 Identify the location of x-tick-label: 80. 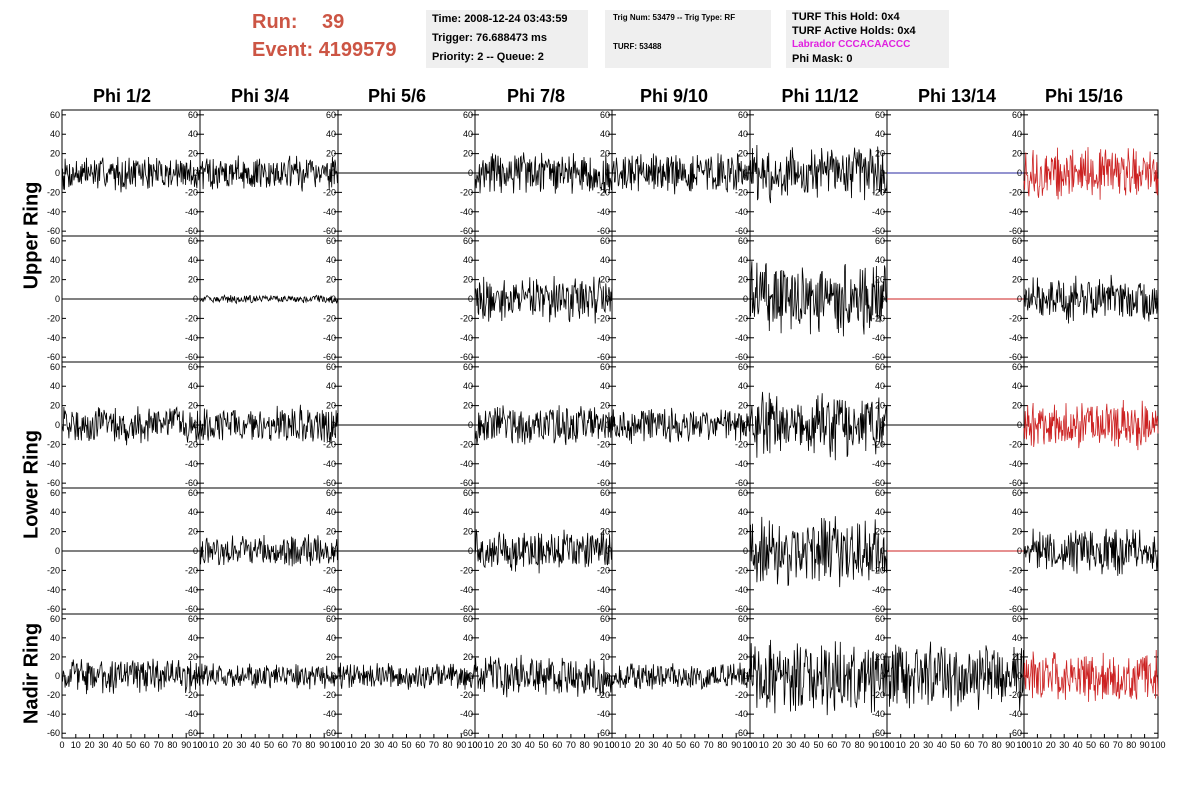
(860, 745).